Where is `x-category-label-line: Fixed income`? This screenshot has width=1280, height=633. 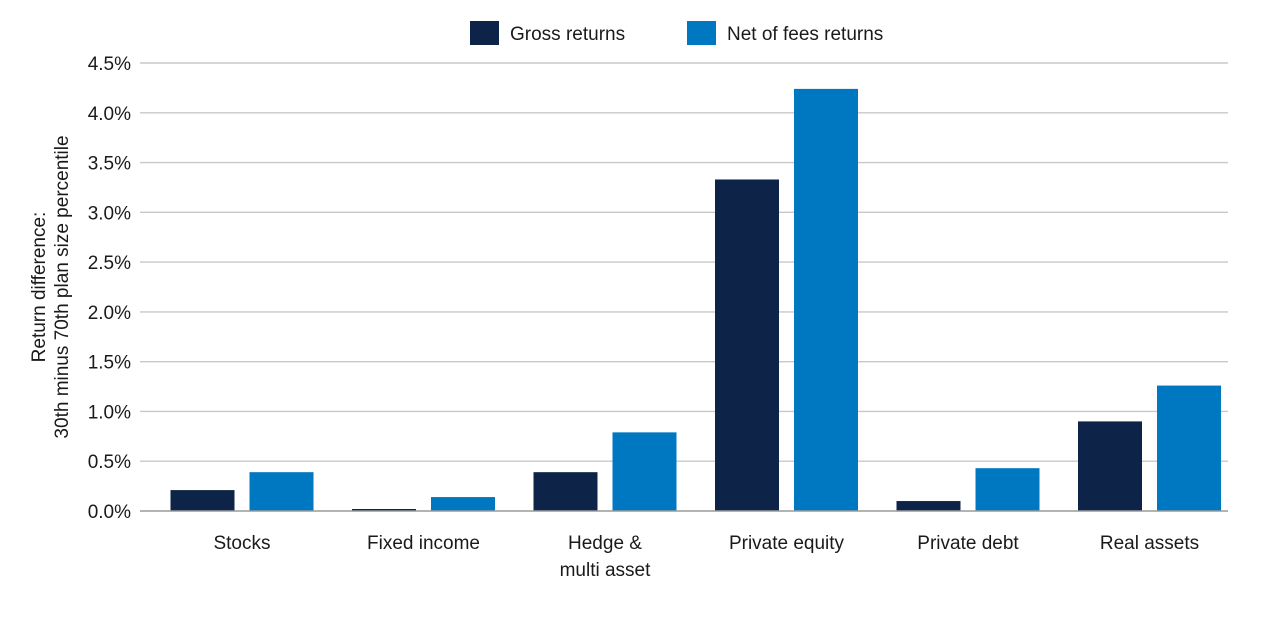 x-category-label-line: Fixed income is located at coordinates (423, 543).